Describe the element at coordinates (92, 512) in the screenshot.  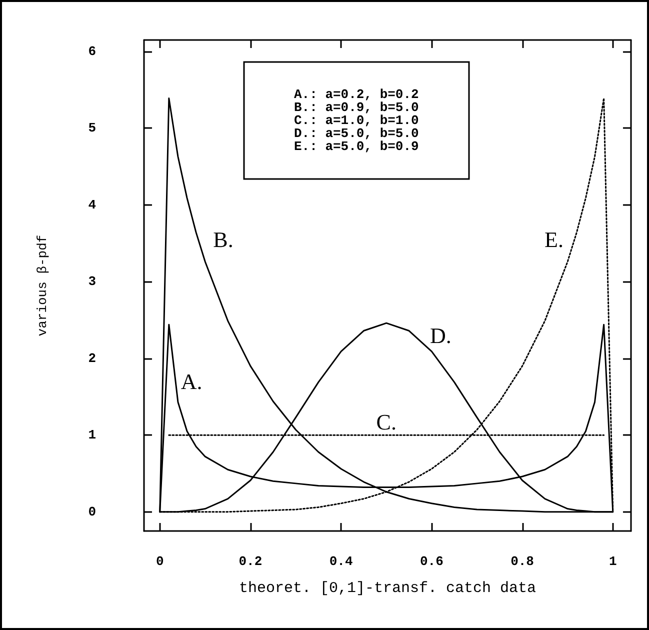
I see `y-tick-label: 0` at that location.